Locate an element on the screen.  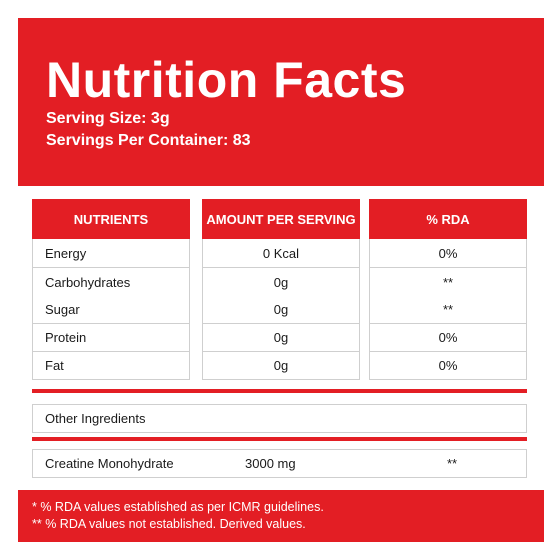
column-header-amount: AMOUNT PER SERVING is located at coordinates (281, 219).